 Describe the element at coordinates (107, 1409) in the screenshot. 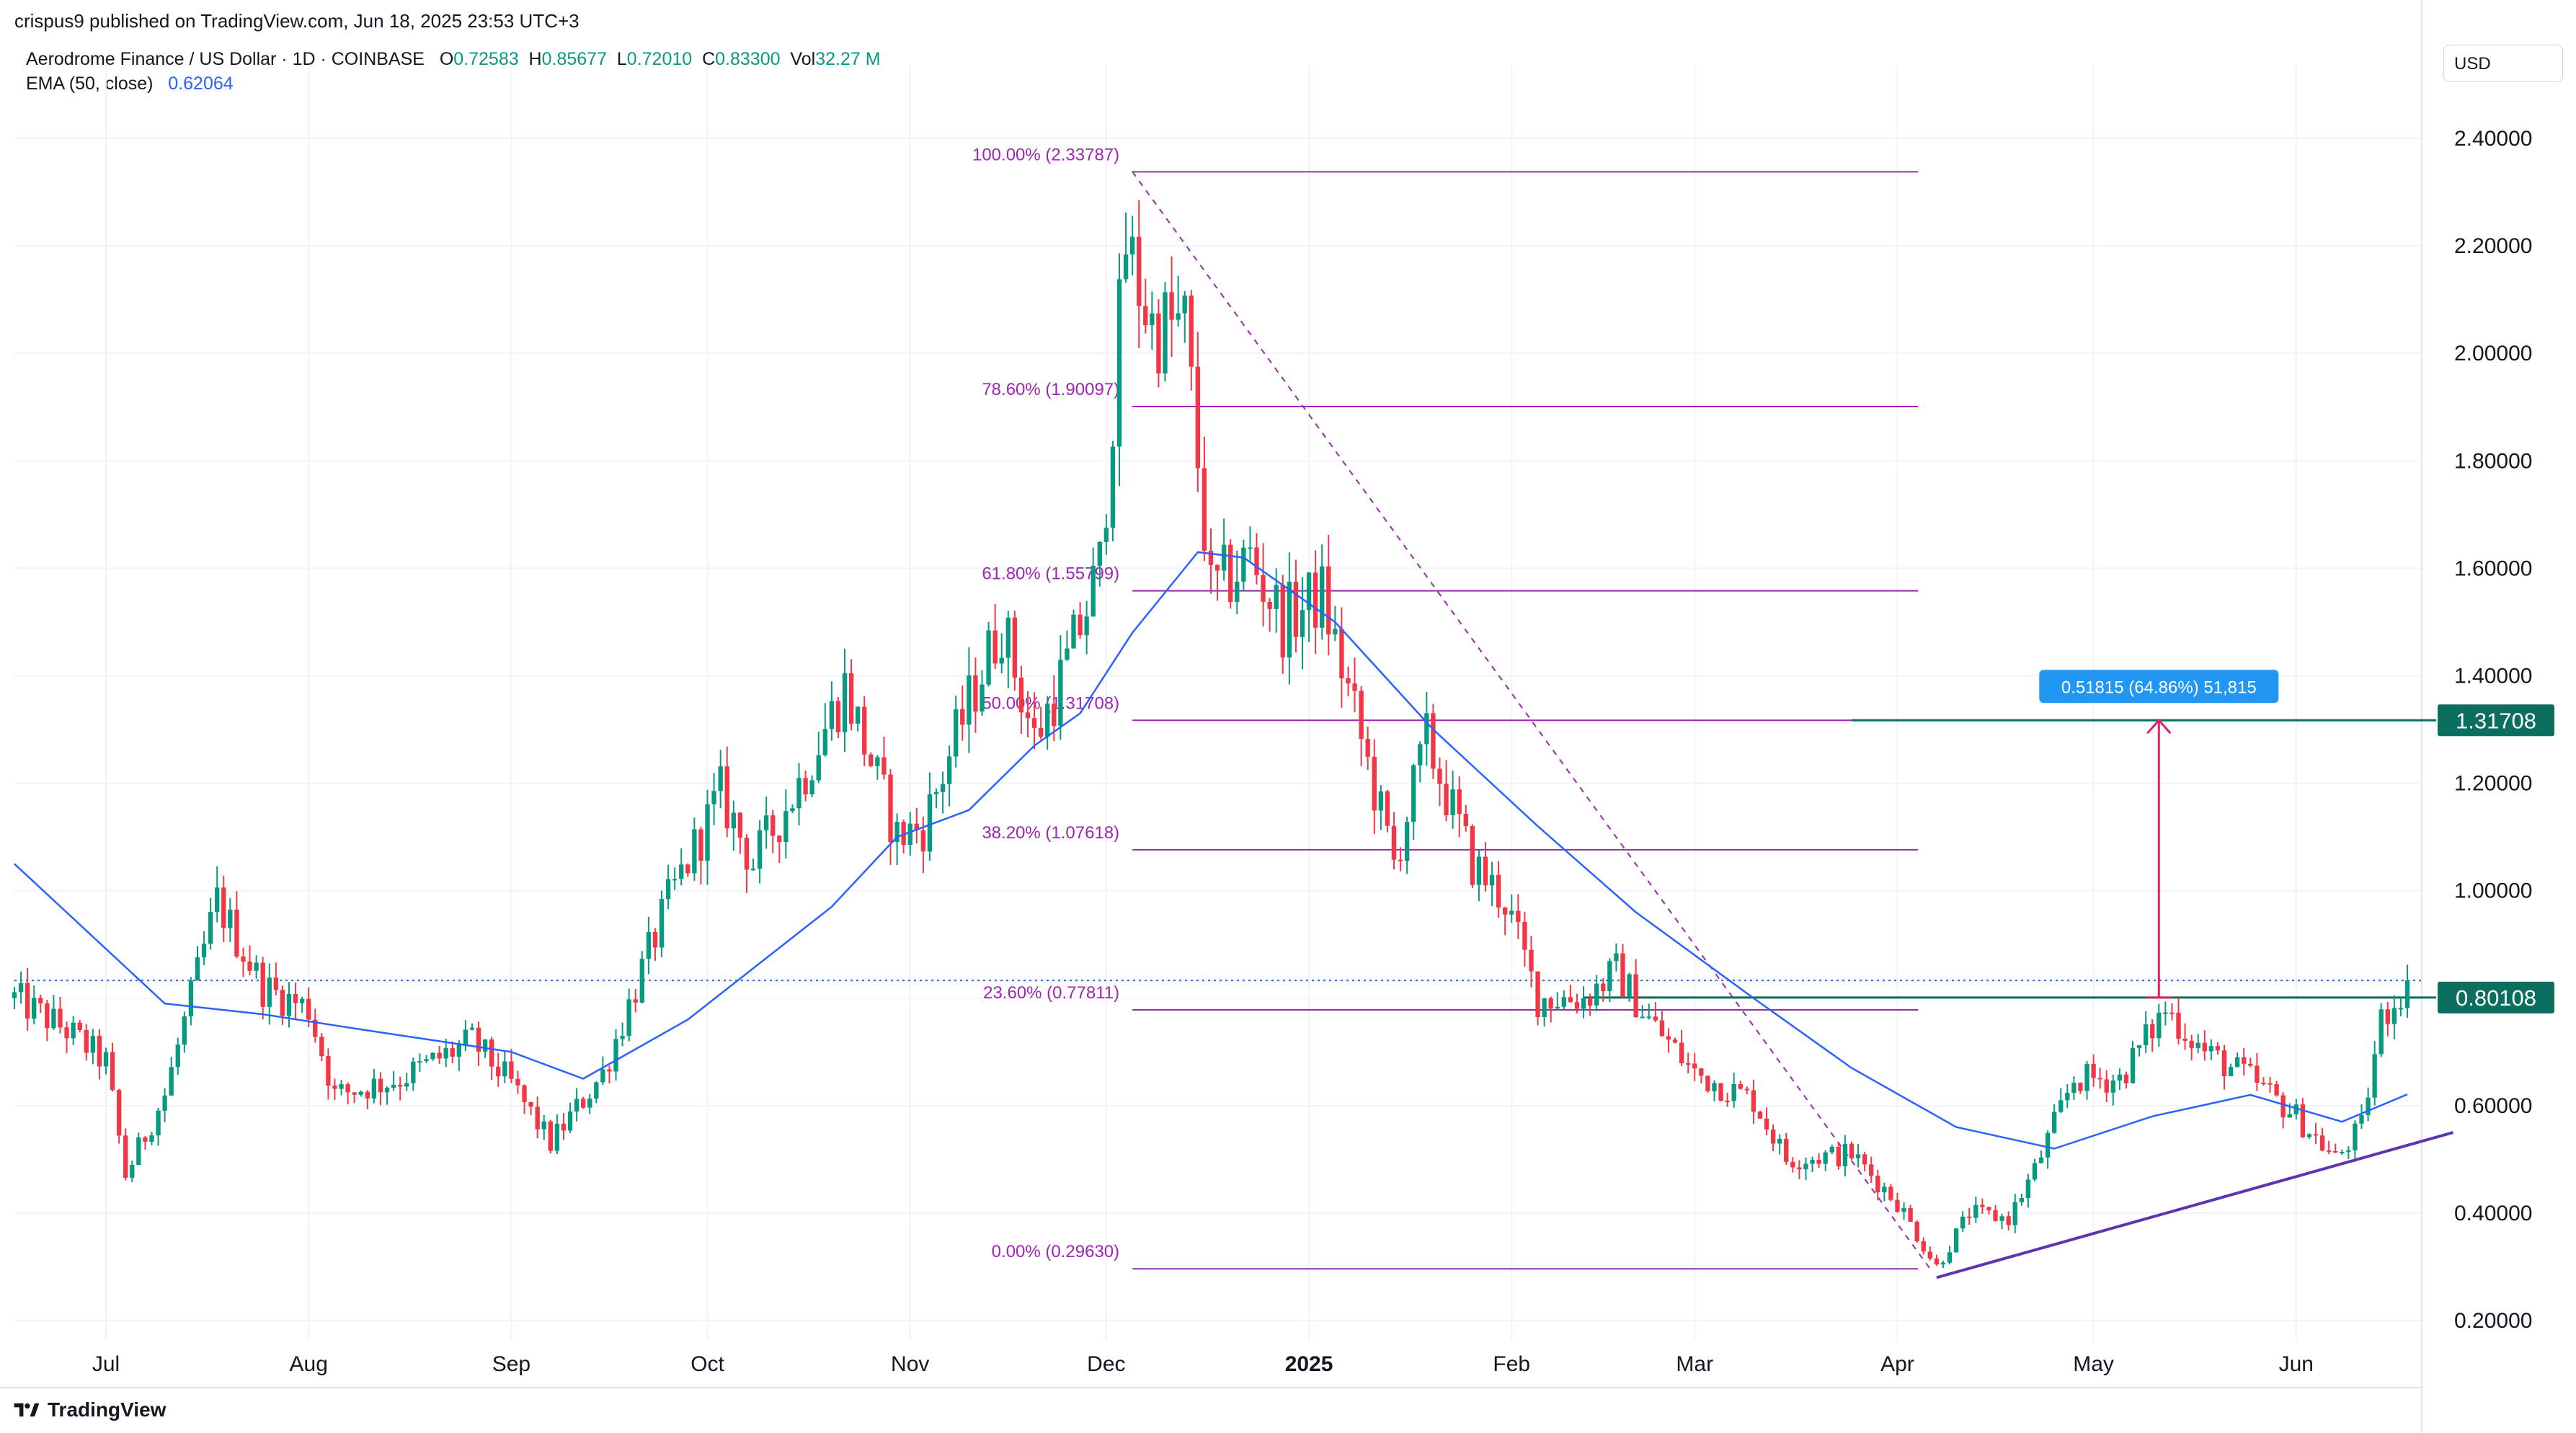

I see `brand-name: TradingView` at that location.